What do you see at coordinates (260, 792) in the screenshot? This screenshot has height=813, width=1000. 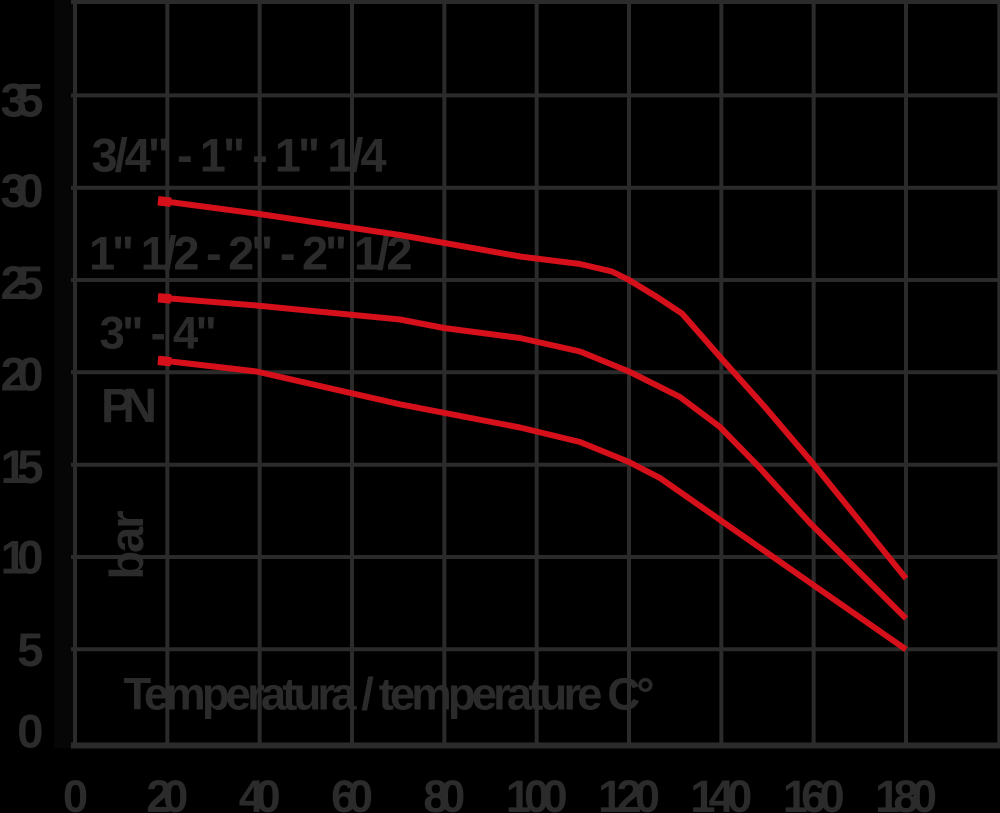 I see `svg-text: 40` at bounding box center [260, 792].